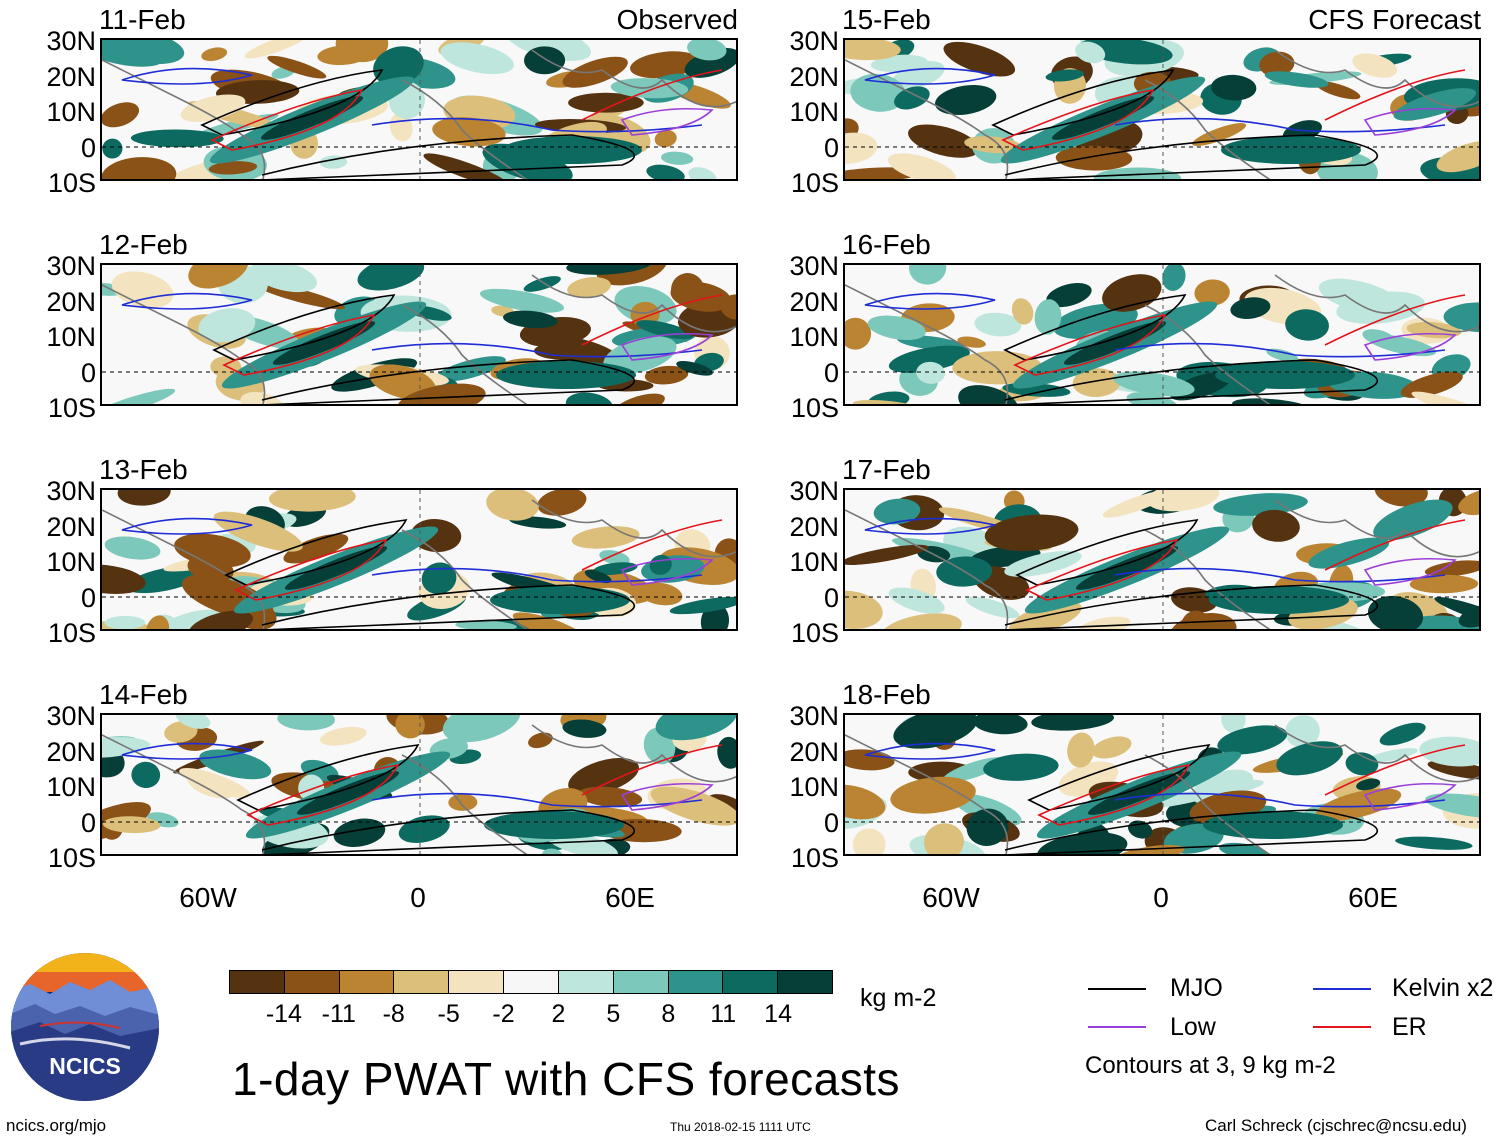 The width and height of the screenshot is (1510, 1142). What do you see at coordinates (613, 1014) in the screenshot?
I see `colorbar-tick-label: 5` at bounding box center [613, 1014].